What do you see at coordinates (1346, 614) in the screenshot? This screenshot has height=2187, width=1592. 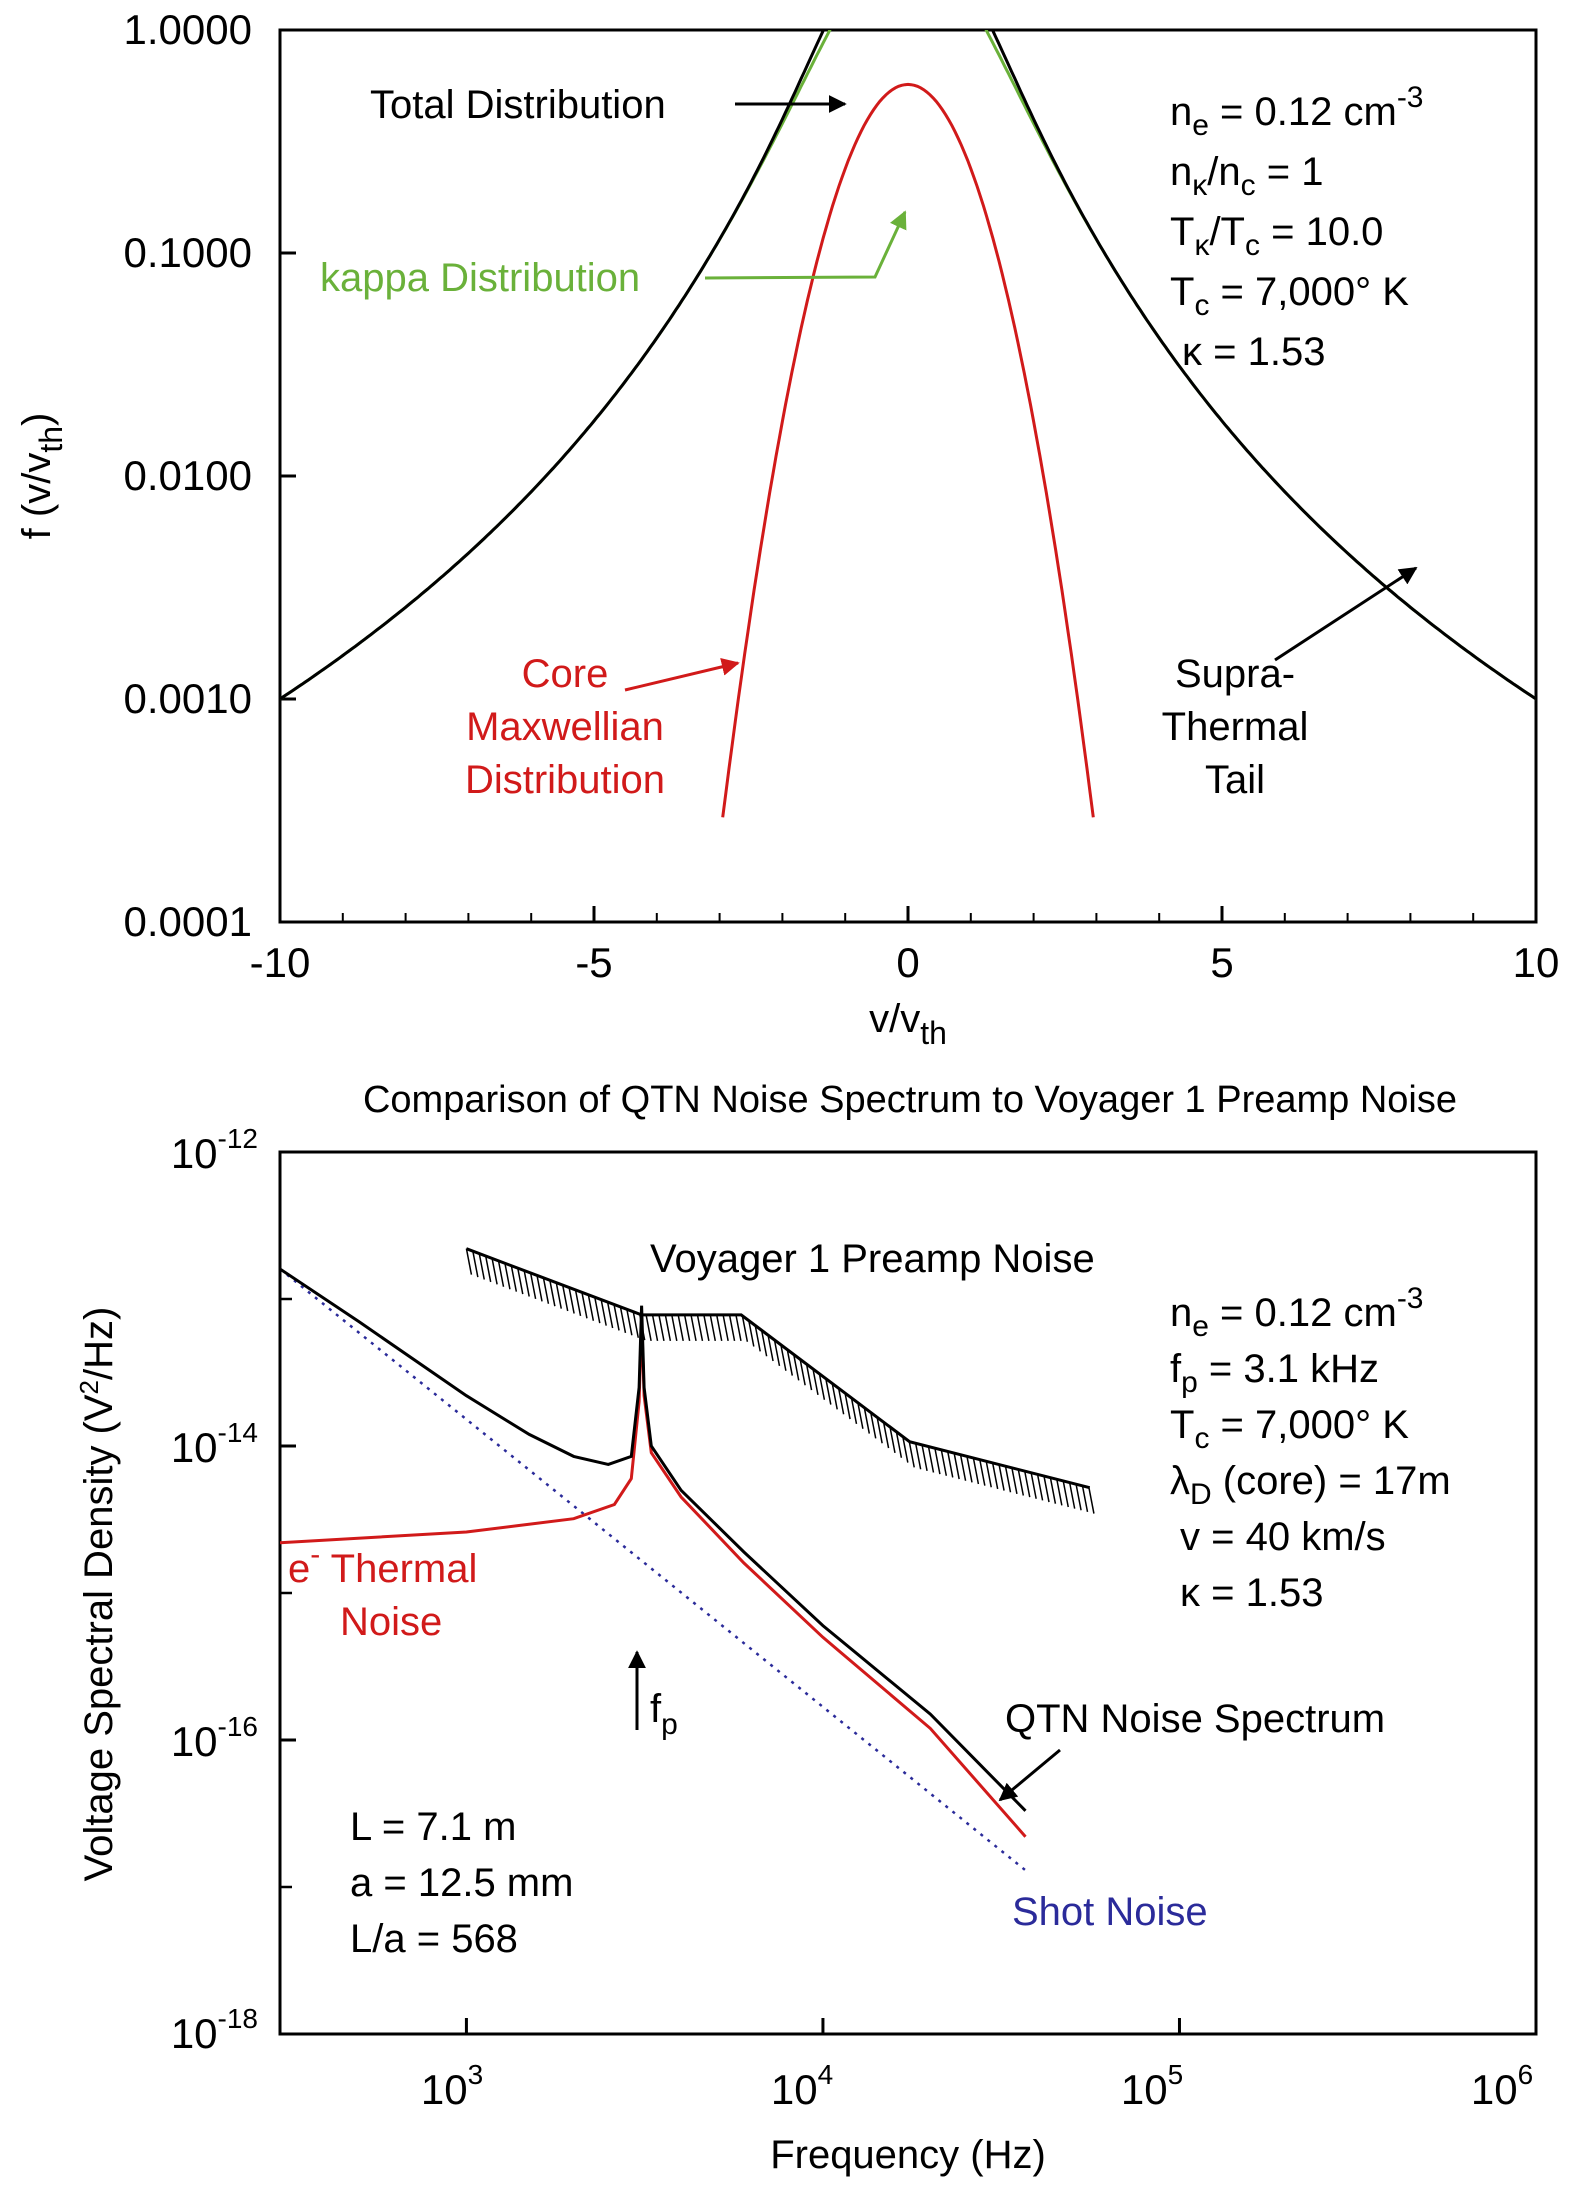 I see `tail-arrow` at bounding box center [1346, 614].